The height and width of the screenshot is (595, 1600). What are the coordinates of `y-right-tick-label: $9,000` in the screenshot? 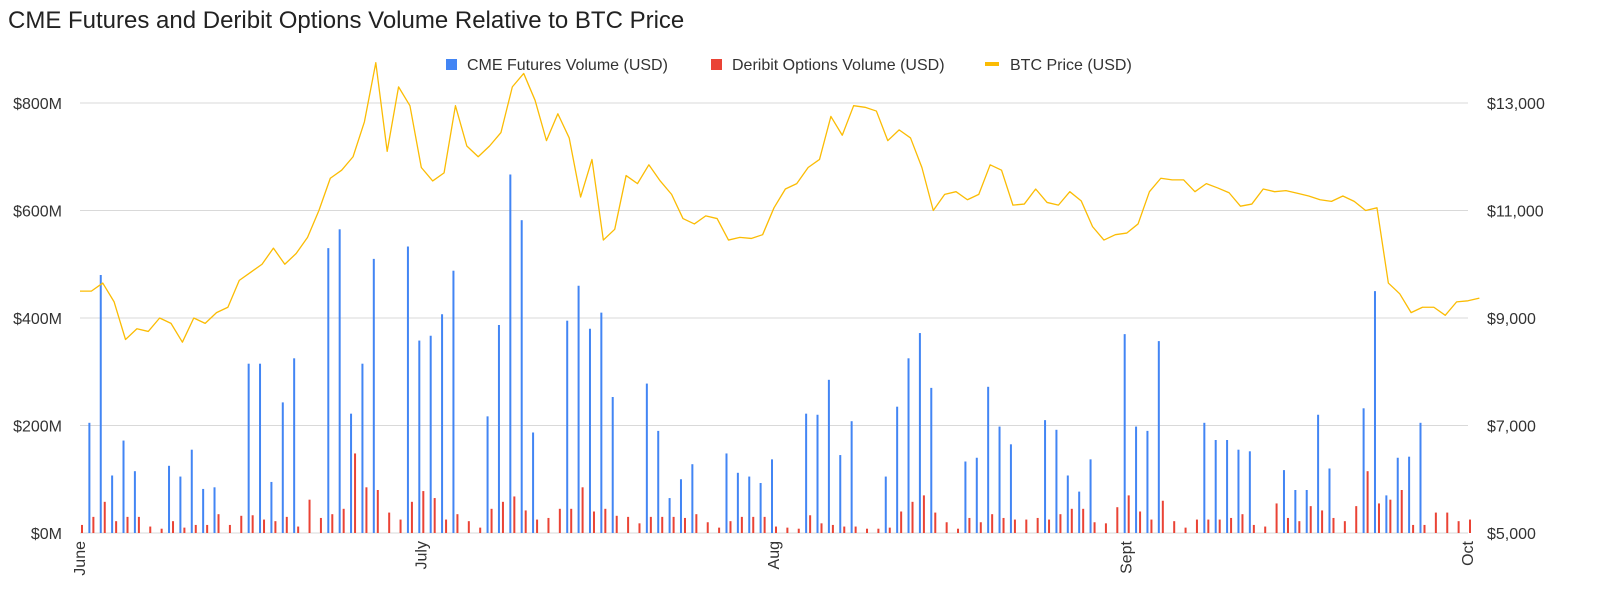 It's located at (1511, 319).